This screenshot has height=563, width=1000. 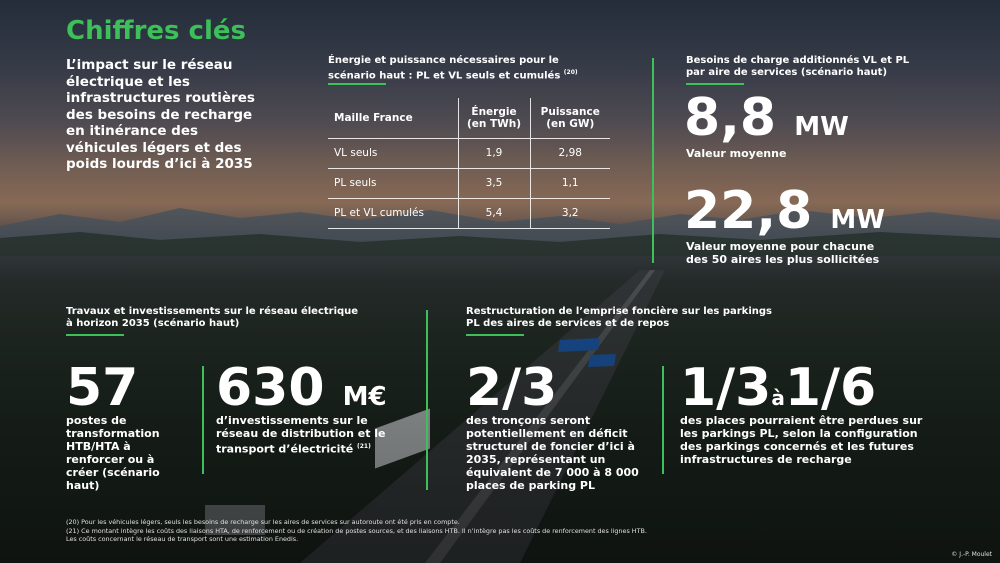 I want to click on charge-stat-2-unit: MW, so click(x=857, y=220).